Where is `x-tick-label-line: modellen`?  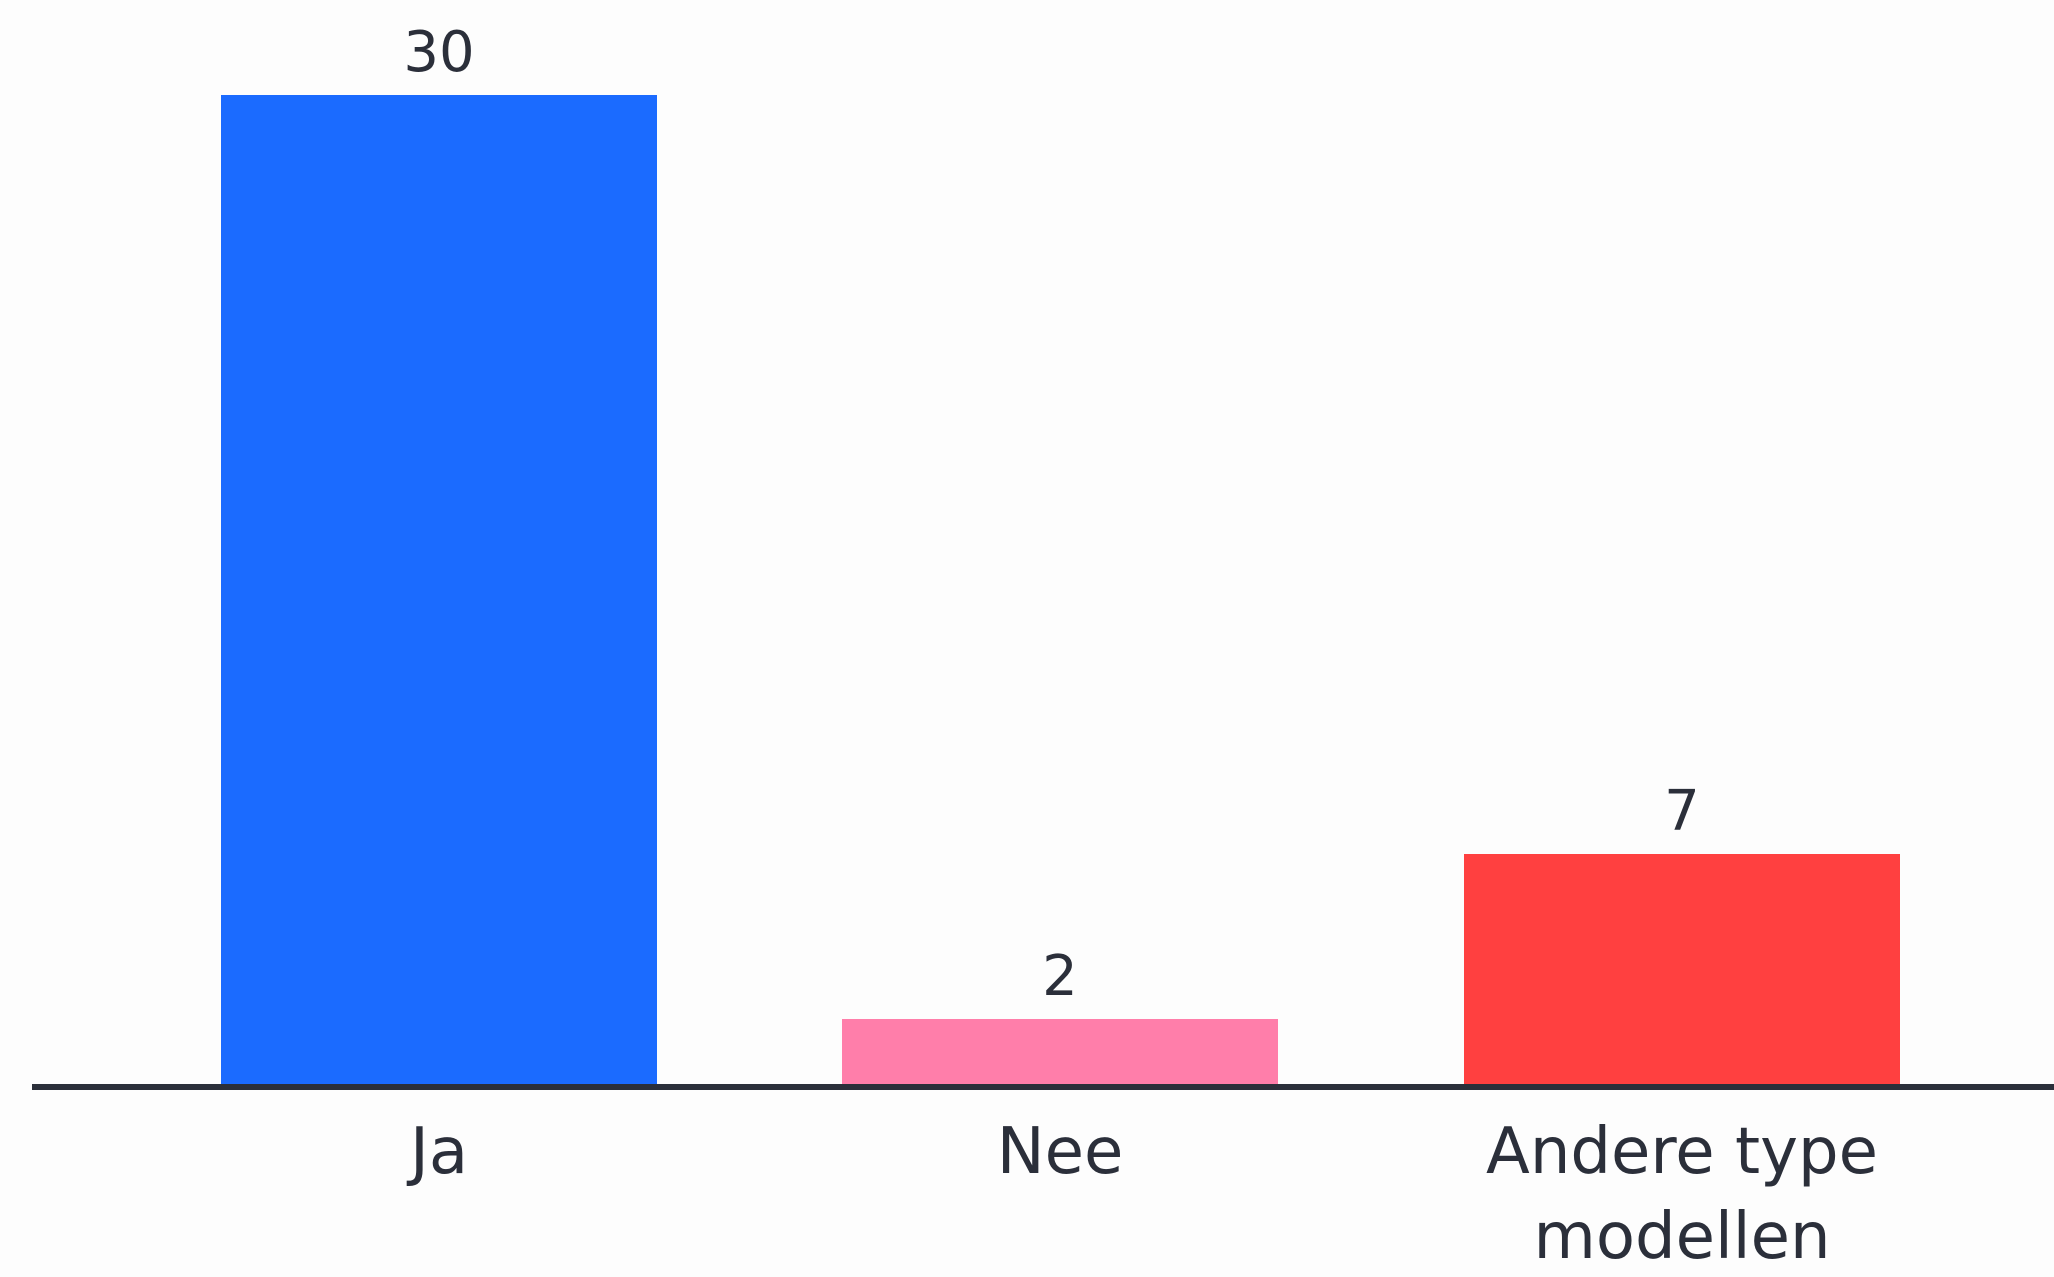 x-tick-label-line: modellen is located at coordinates (1682, 1236).